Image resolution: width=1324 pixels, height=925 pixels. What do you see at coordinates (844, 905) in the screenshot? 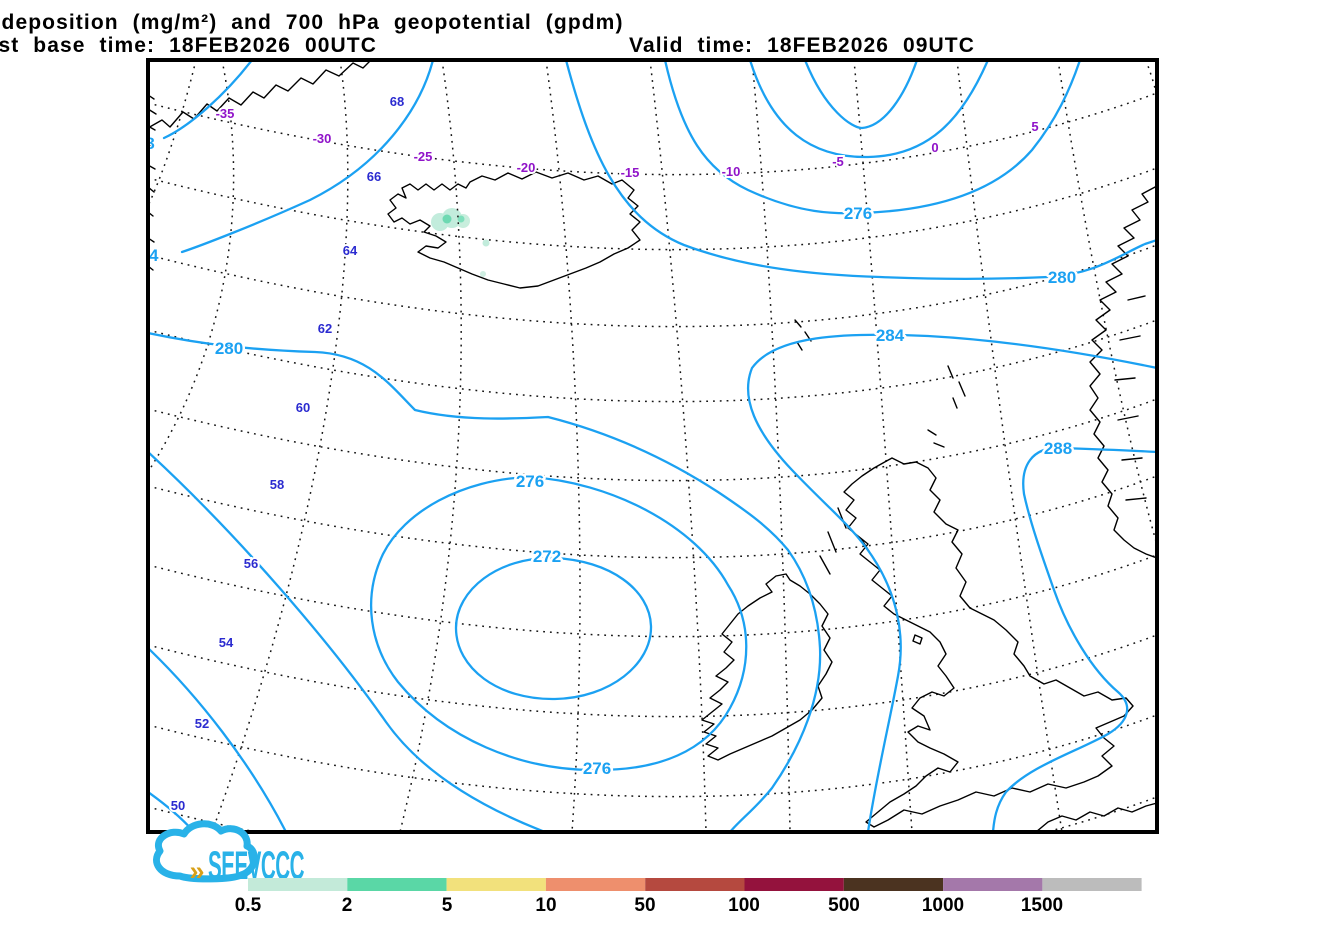
I see `colorbar-tick-label: 500` at bounding box center [844, 905].